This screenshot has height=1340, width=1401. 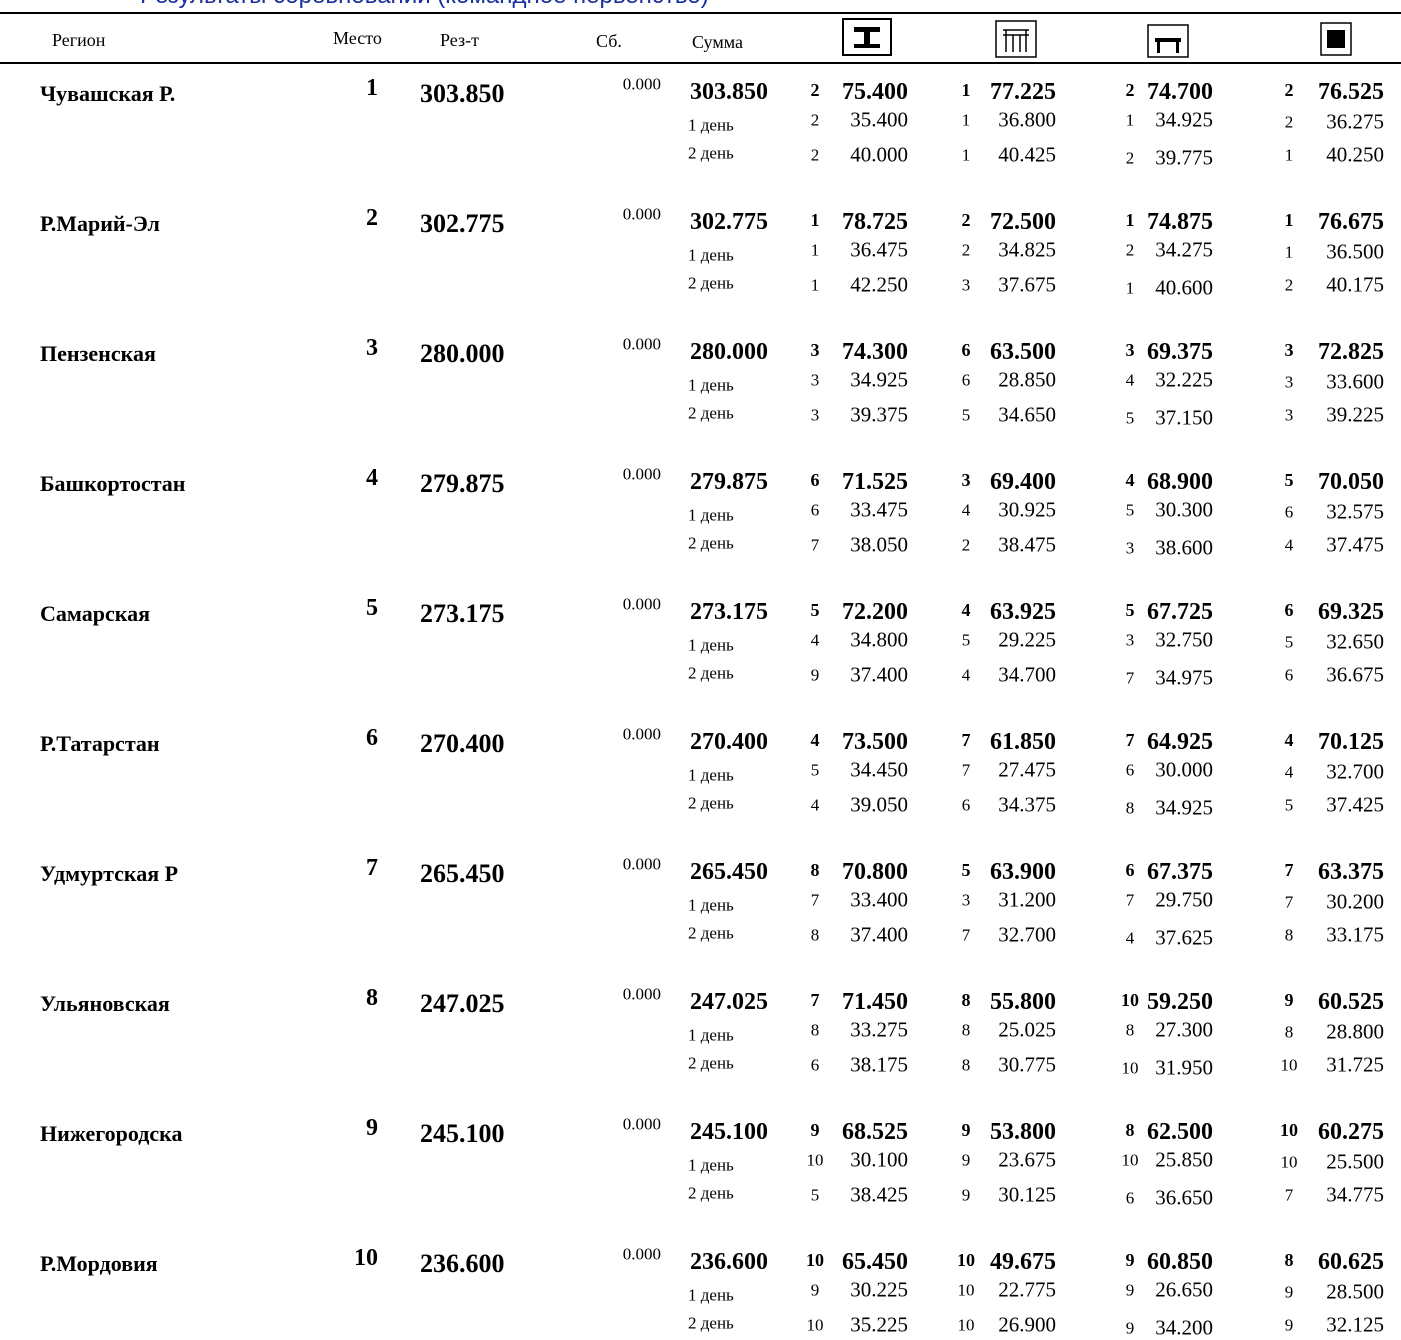 What do you see at coordinates (815, 610) in the screenshot?
I see `rank: 5` at bounding box center [815, 610].